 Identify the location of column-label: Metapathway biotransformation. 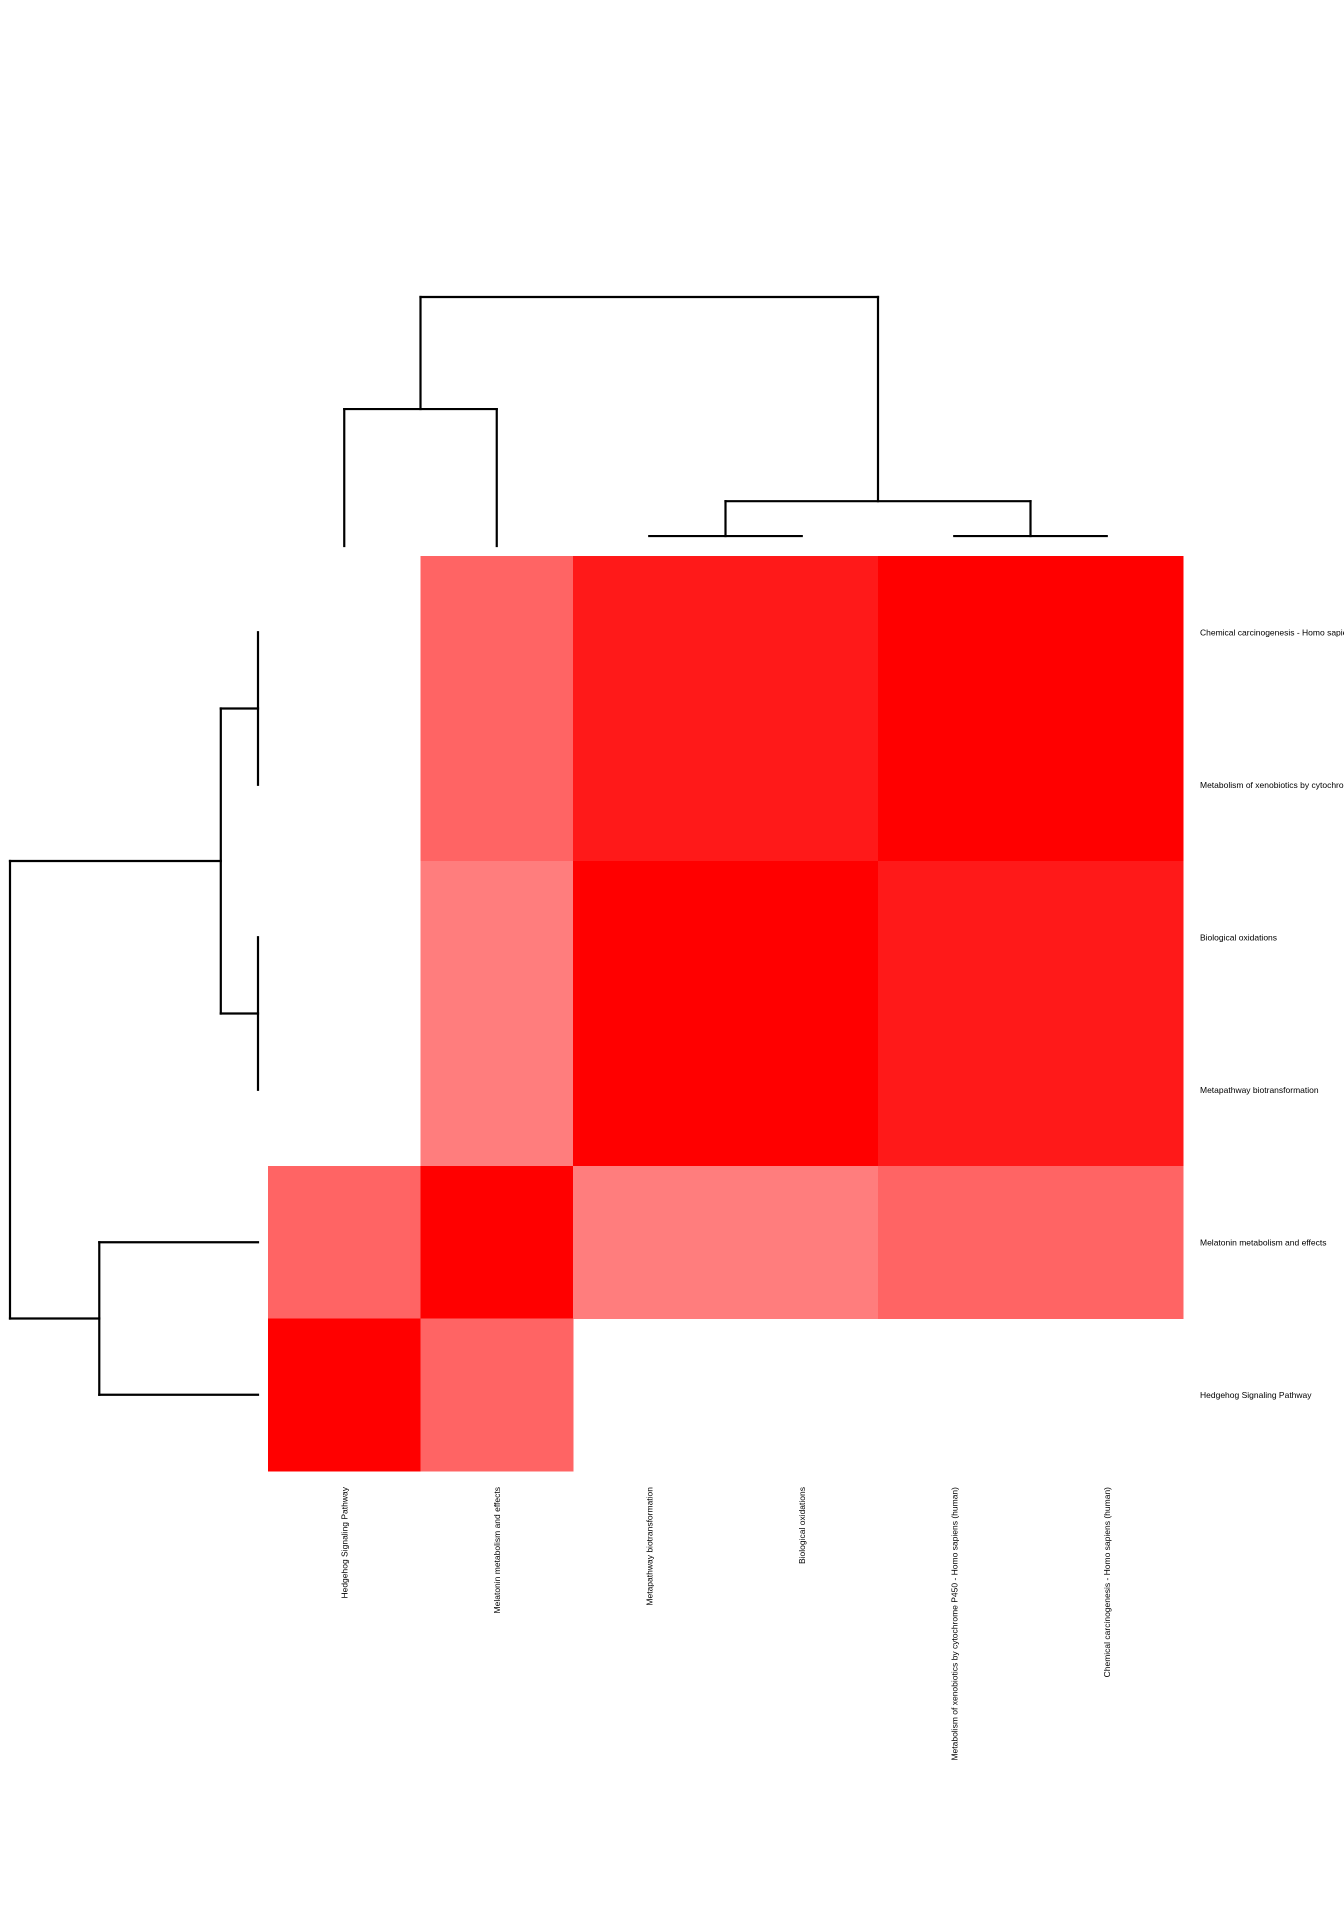
(649, 1546).